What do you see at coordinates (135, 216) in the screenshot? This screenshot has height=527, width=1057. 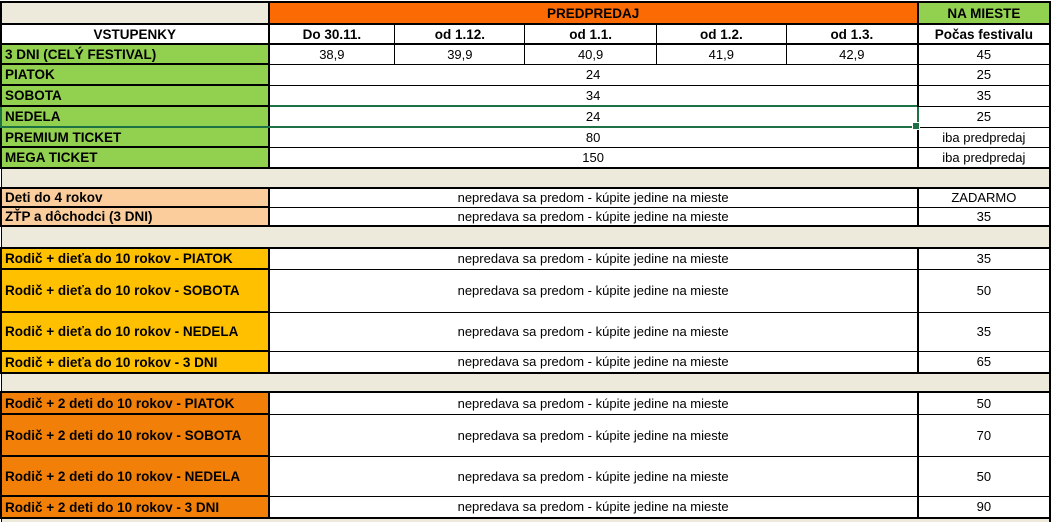 I see `special-label-cell: ZŤP a dôchodci (3 DNI)` at bounding box center [135, 216].